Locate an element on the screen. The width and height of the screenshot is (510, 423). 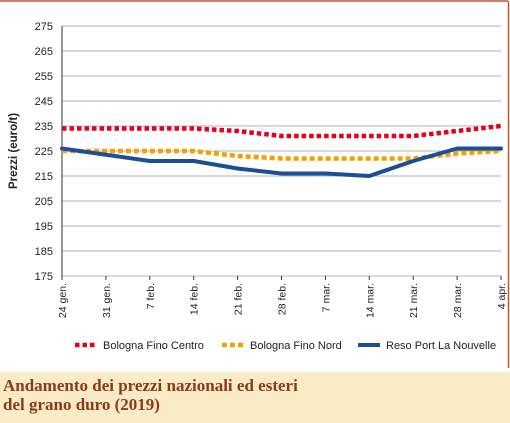
x-tick-label: 4 apr. is located at coordinates (502, 296).